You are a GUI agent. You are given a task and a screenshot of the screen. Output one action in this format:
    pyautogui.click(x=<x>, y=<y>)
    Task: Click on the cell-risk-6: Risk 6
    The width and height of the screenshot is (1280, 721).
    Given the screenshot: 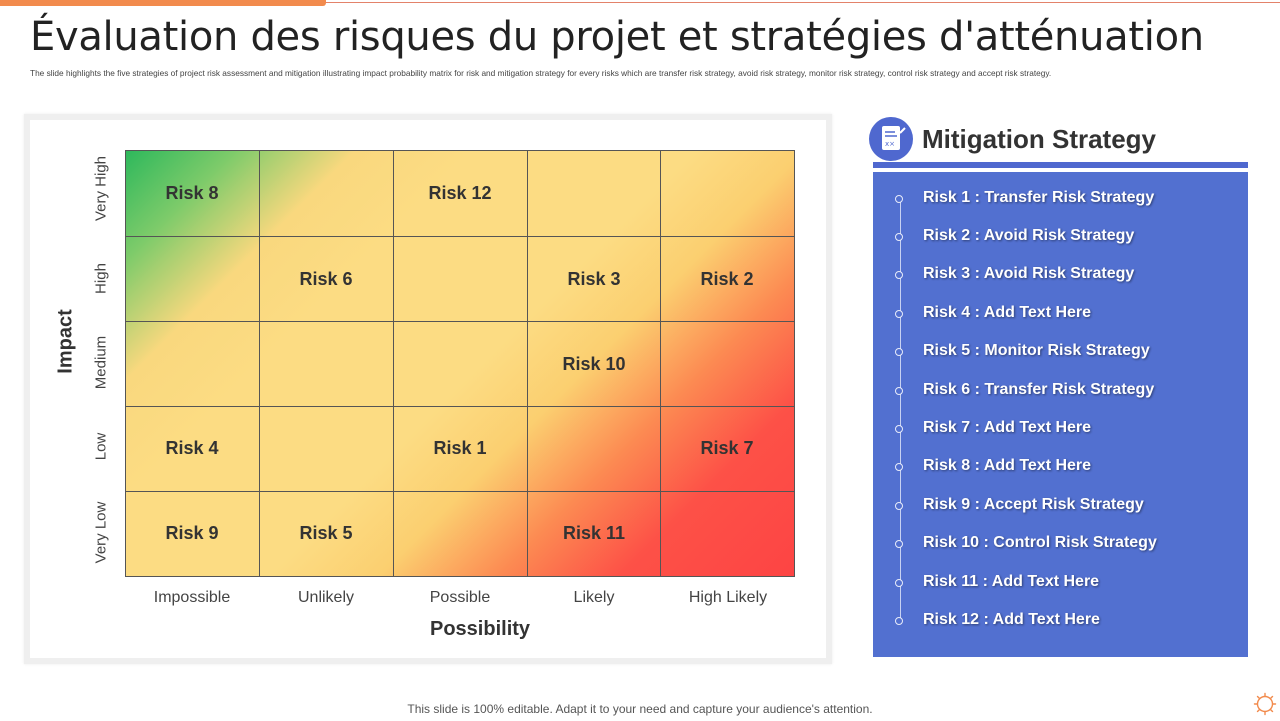 What is the action you would take?
    pyautogui.click(x=326, y=279)
    